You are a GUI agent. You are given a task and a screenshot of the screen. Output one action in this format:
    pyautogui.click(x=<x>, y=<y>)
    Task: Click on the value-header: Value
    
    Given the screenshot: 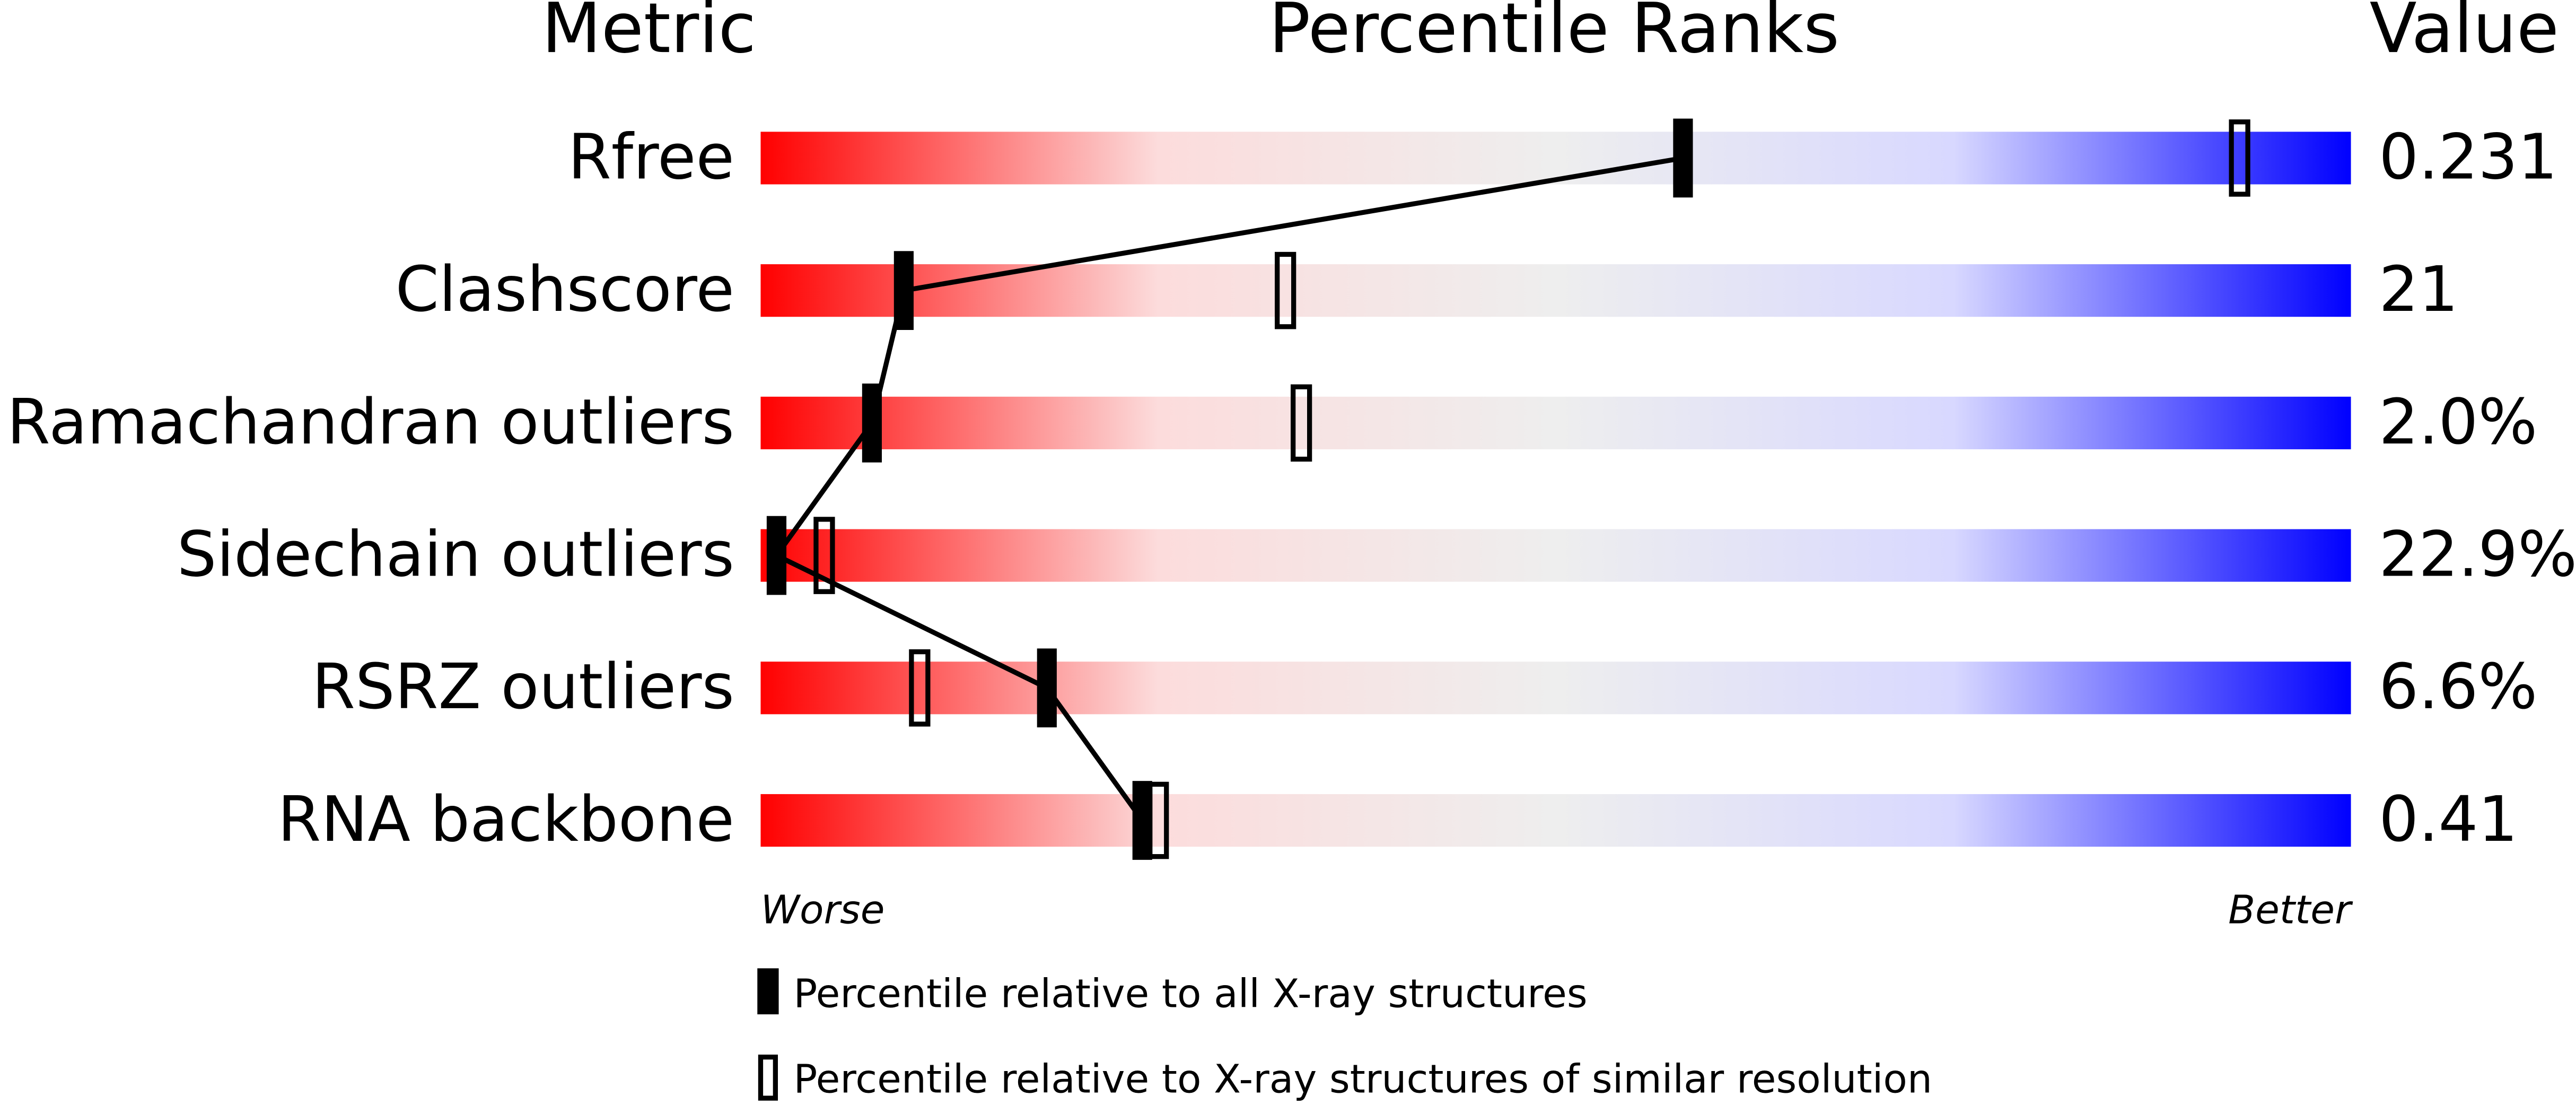 What is the action you would take?
    pyautogui.click(x=2464, y=34)
    